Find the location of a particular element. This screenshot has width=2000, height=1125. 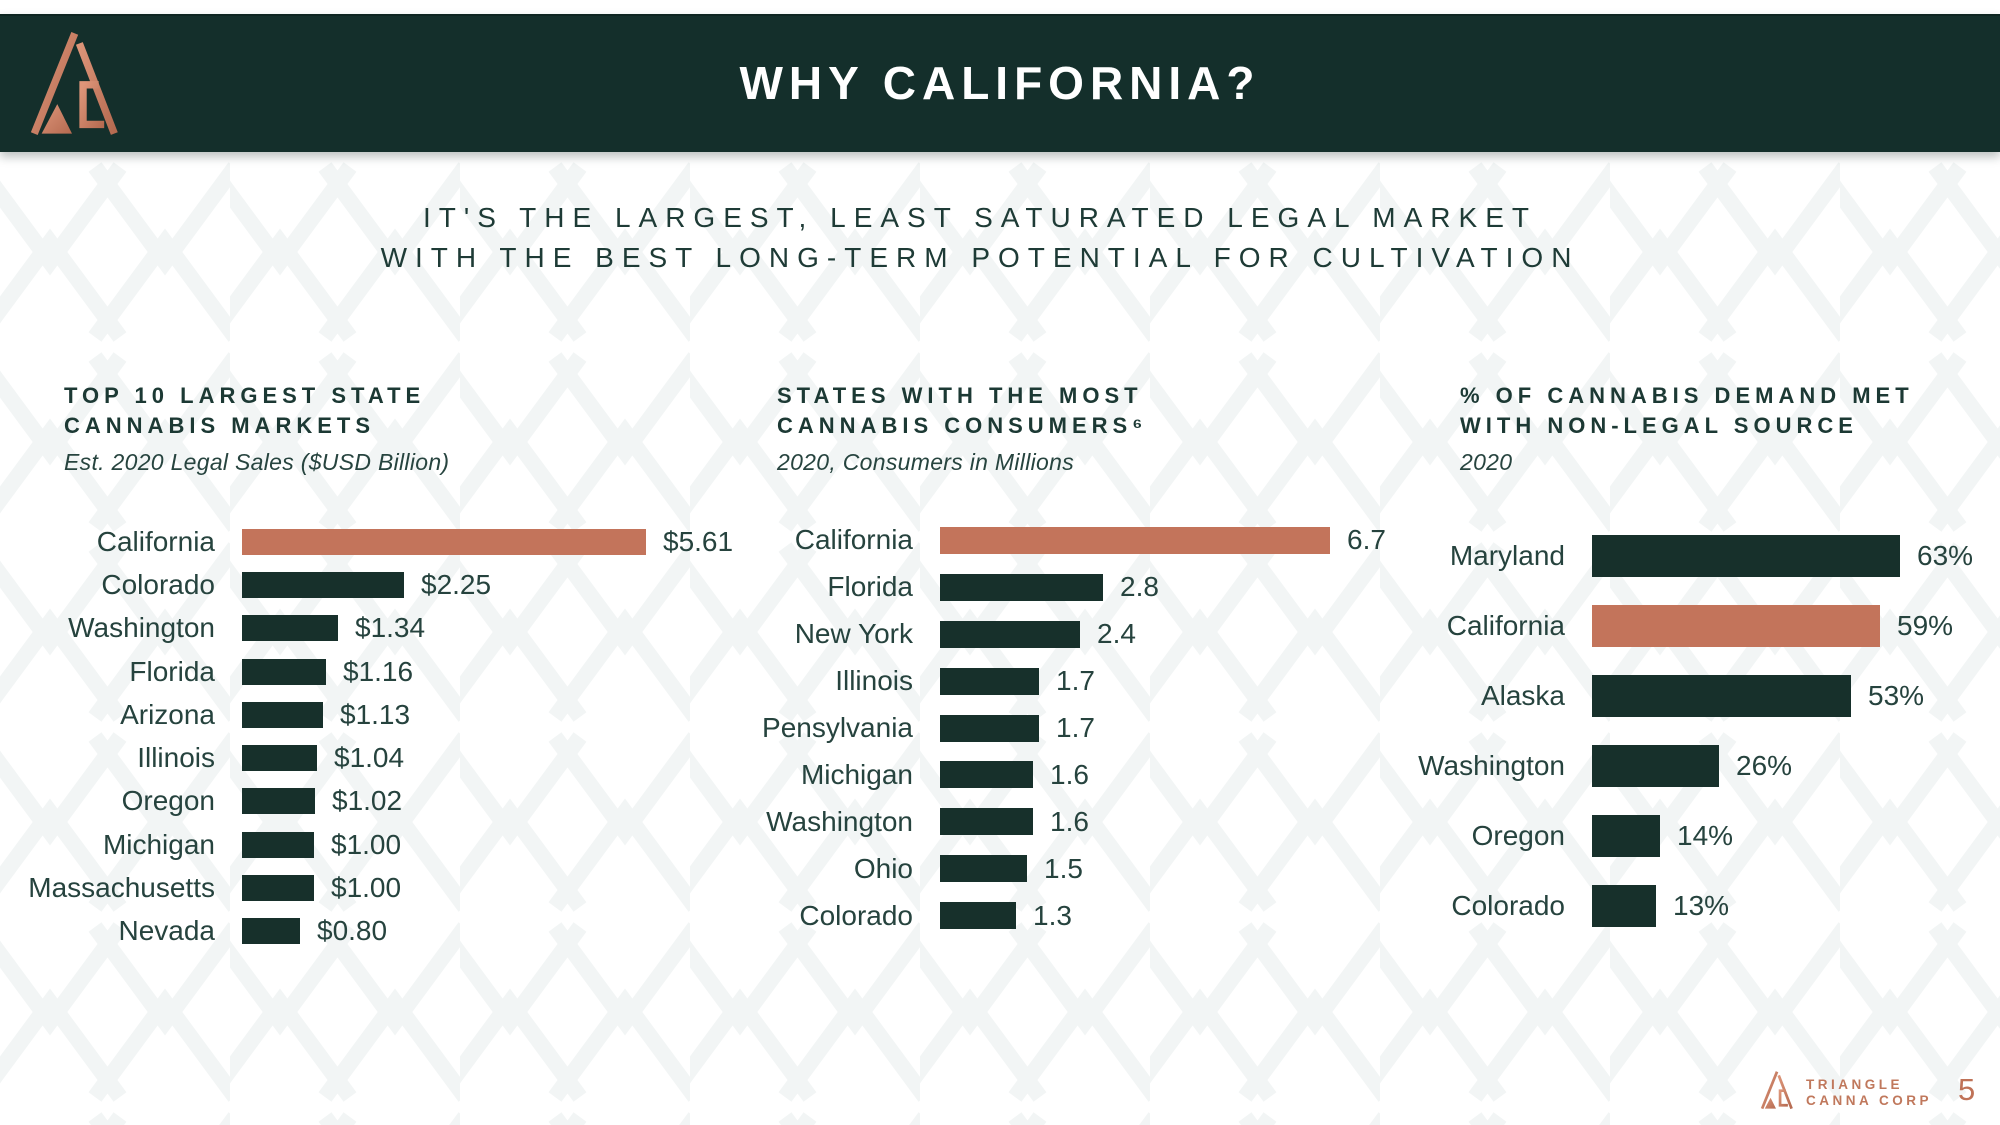

footer-brand-line1: TRIANGLE is located at coordinates (1854, 1084).